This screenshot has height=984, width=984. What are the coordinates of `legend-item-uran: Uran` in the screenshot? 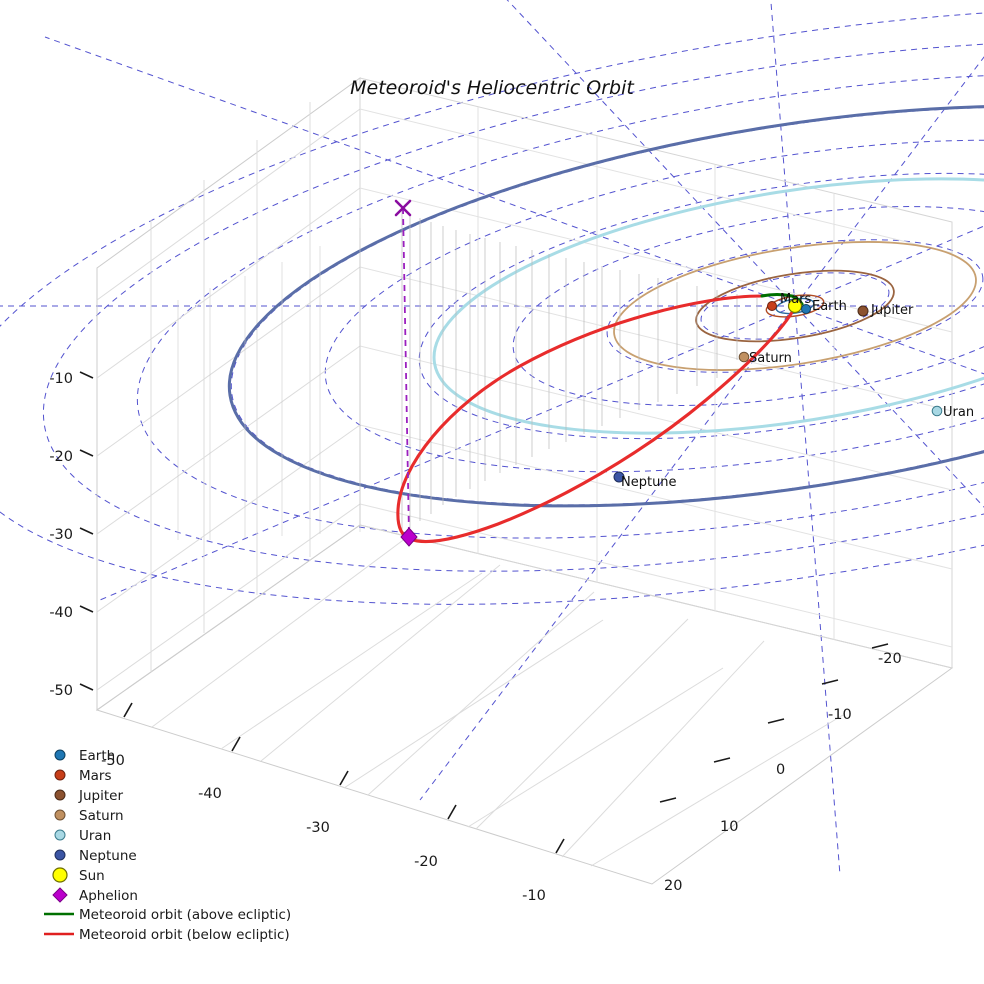 It's located at (82, 836).